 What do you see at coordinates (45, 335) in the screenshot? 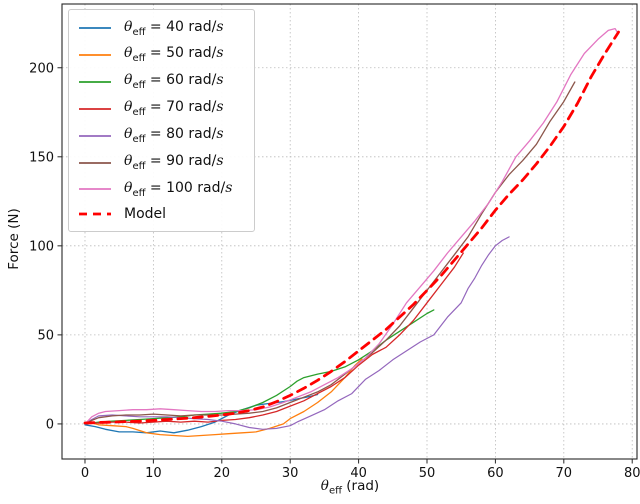
I see `y-tick-label: 50` at bounding box center [45, 335].